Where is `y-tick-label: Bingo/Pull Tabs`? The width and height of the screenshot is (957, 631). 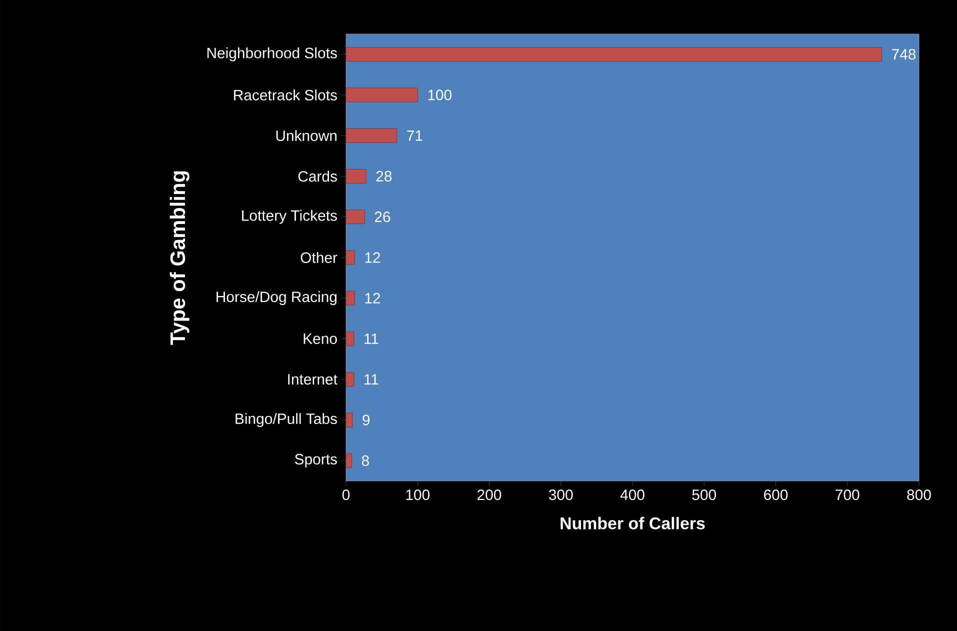
y-tick-label: Bingo/Pull Tabs is located at coordinates (286, 420).